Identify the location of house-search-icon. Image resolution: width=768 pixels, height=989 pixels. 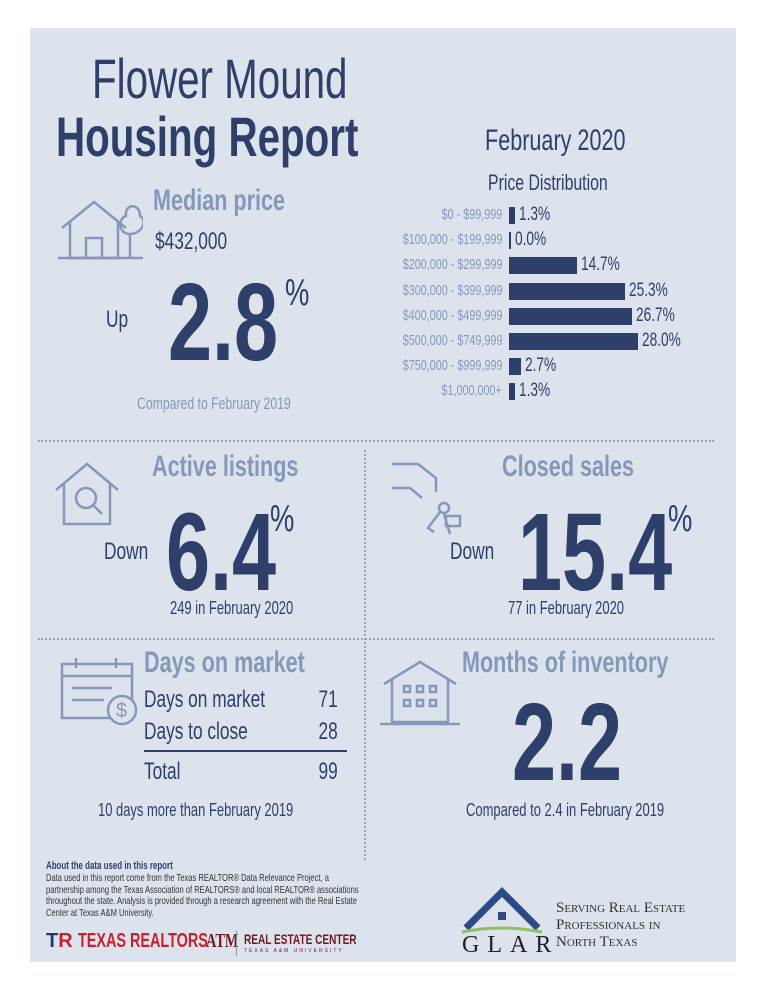
(87, 494).